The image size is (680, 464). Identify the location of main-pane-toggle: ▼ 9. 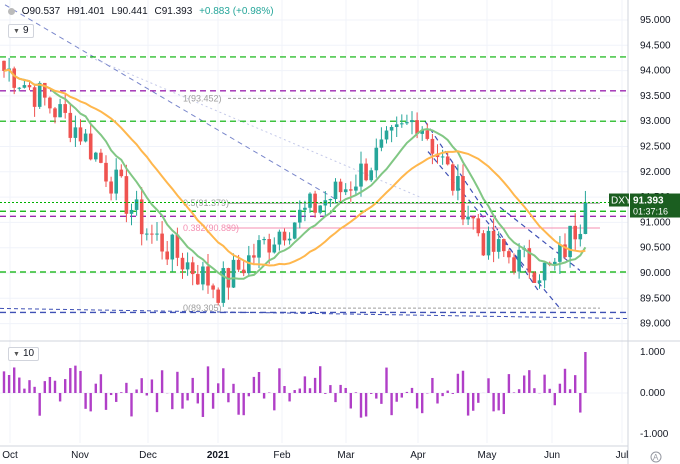
(21, 31).